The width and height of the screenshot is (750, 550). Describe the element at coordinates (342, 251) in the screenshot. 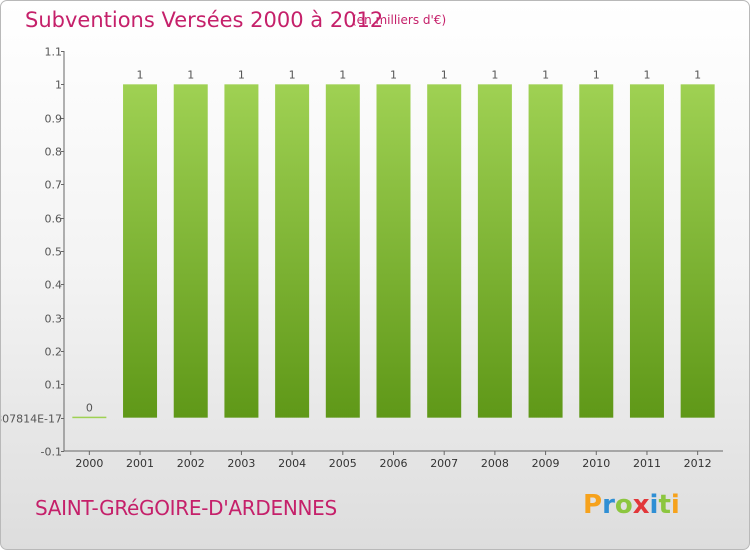

I see `bar-2005` at that location.